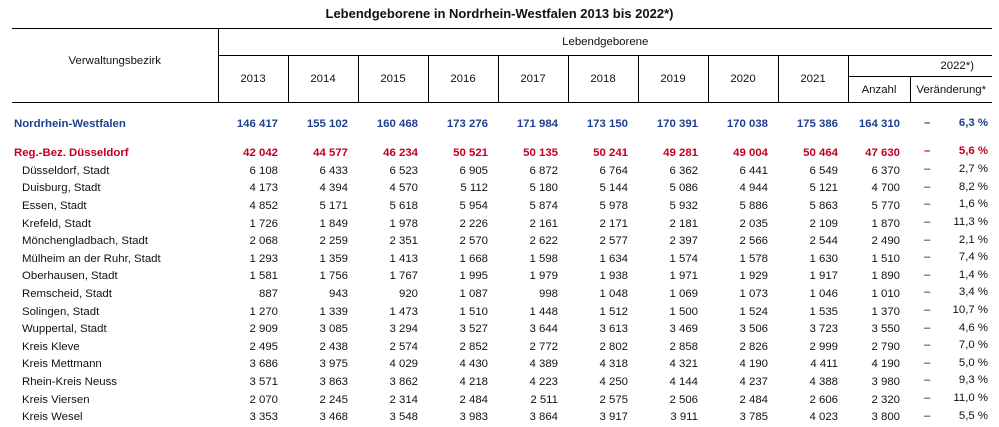 This screenshot has height=427, width=999. What do you see at coordinates (548, 293) in the screenshot?
I see `value-cell: 998` at bounding box center [548, 293].